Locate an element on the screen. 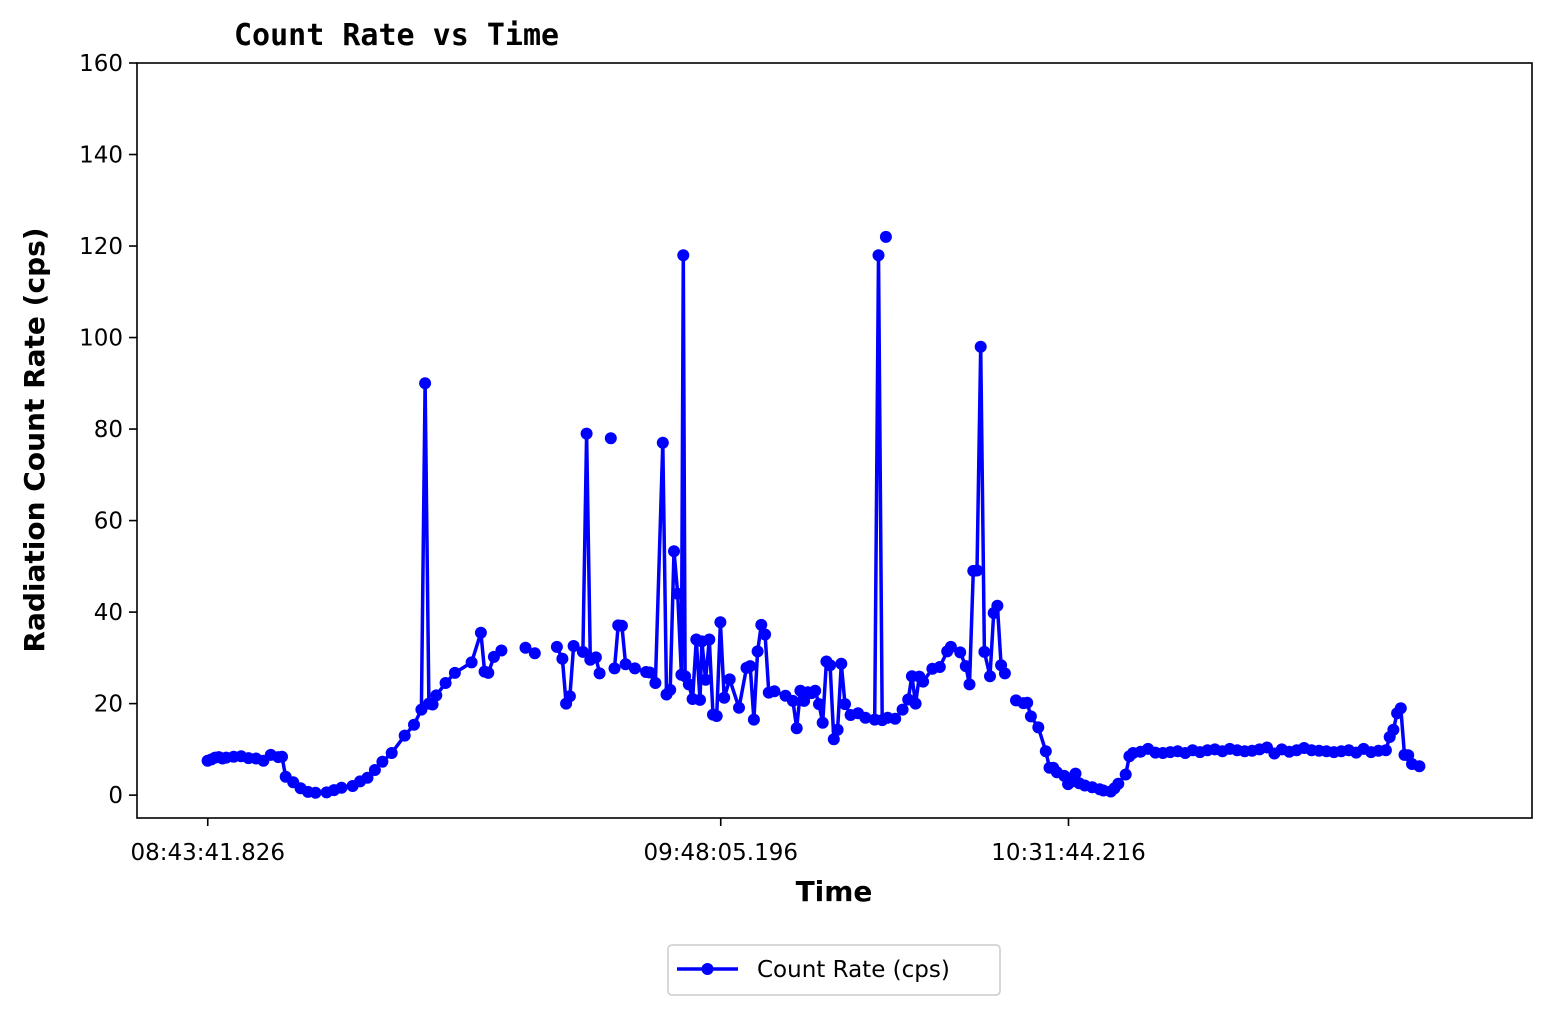  y-tick-label: 40 is located at coordinates (108, 613).